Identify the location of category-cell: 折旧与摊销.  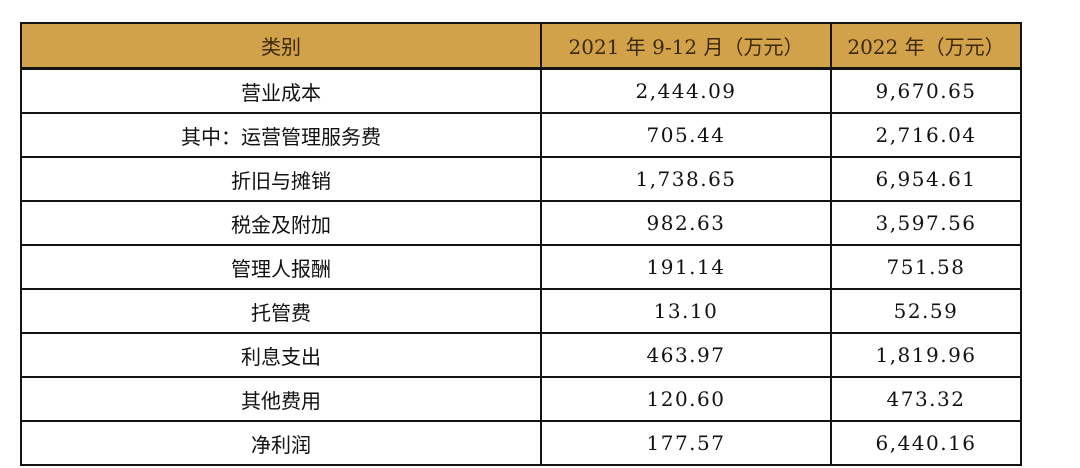
(281, 179).